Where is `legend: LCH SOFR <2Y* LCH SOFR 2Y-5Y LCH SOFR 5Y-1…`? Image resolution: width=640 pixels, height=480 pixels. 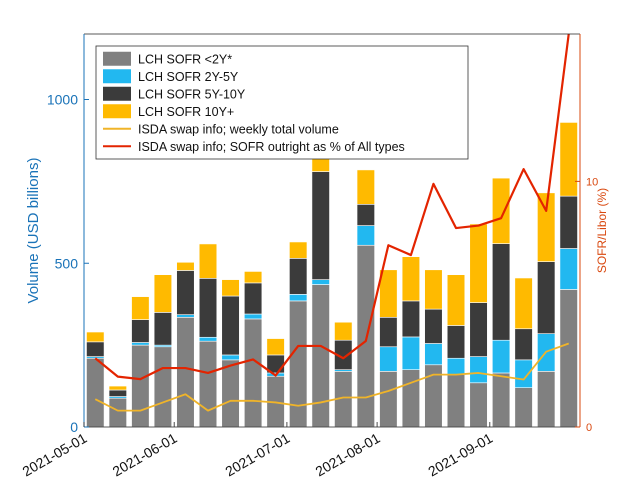
legend: LCH SOFR <2Y* LCH SOFR 2Y-5Y LCH SOFR 5Y-1… is located at coordinates (282, 102).